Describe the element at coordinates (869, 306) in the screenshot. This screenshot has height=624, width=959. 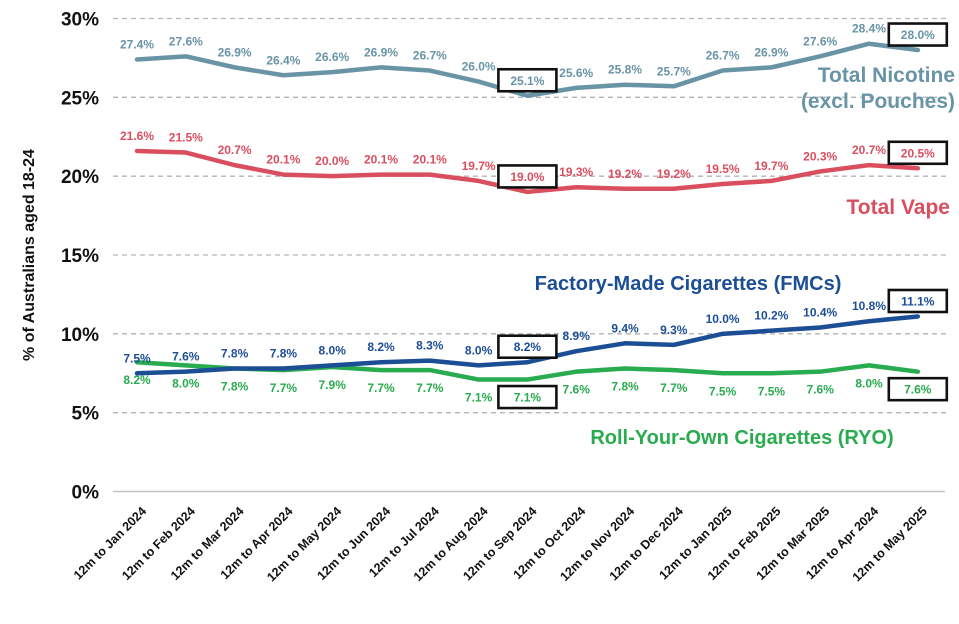
I see `value-label-fmc: 10.8%` at that location.